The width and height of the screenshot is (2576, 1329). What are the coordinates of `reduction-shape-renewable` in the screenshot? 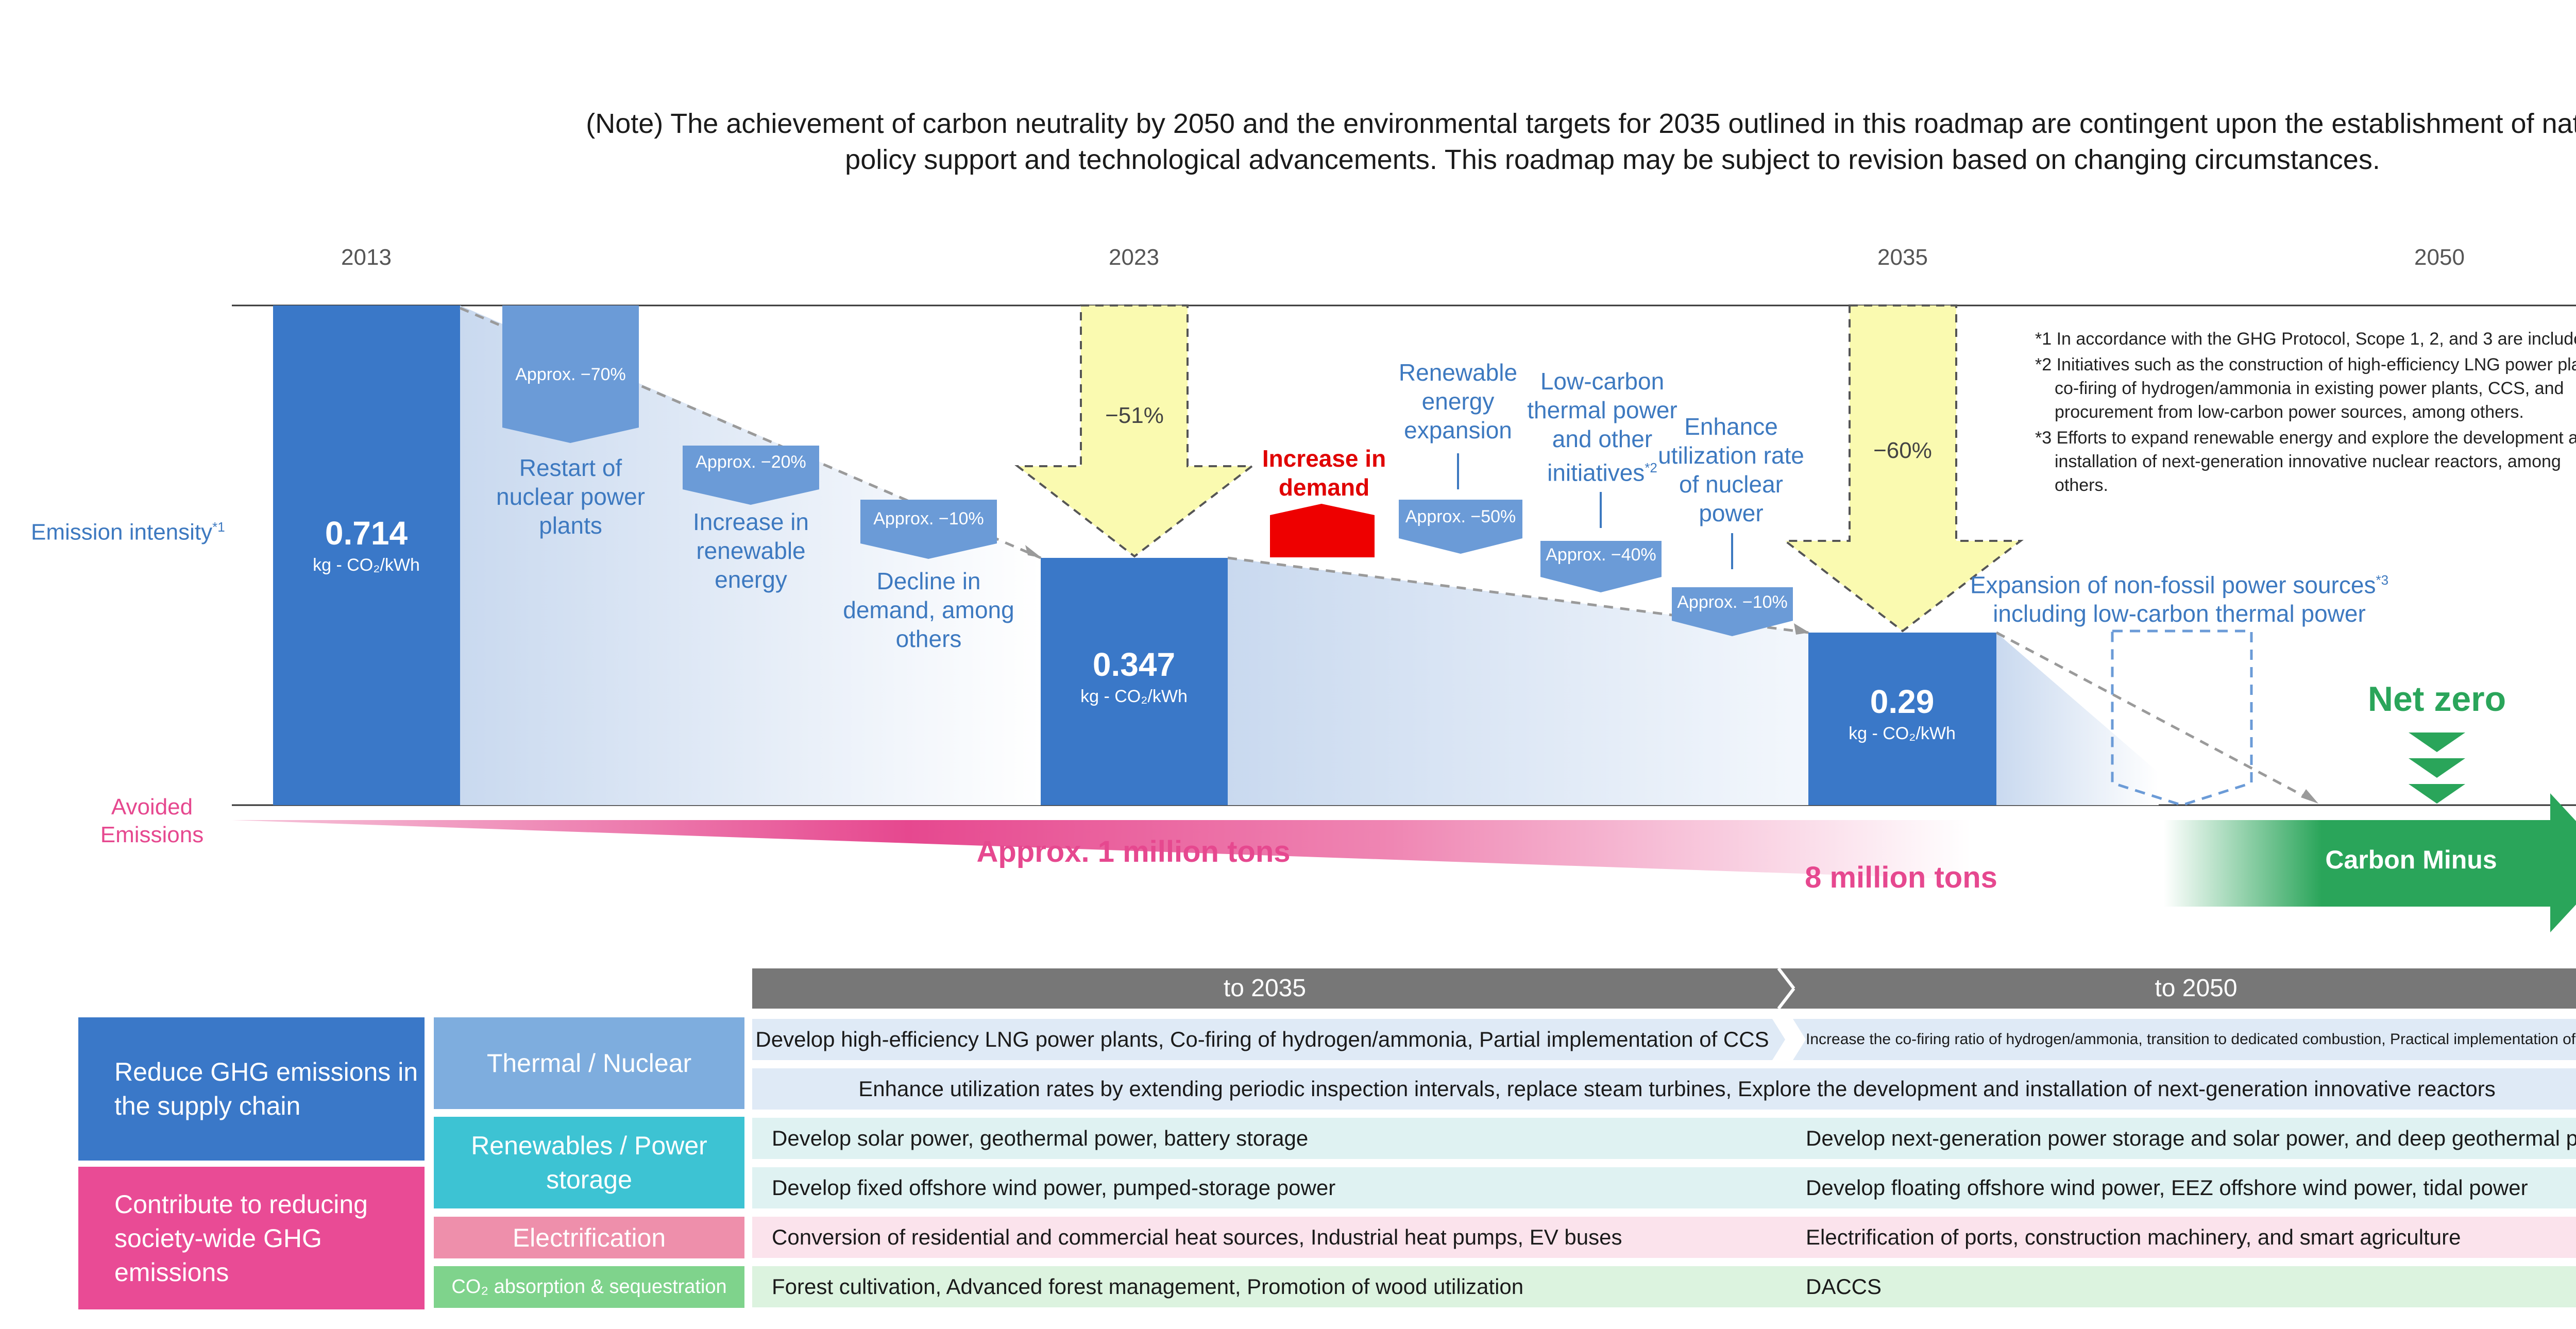 It's located at (751, 475).